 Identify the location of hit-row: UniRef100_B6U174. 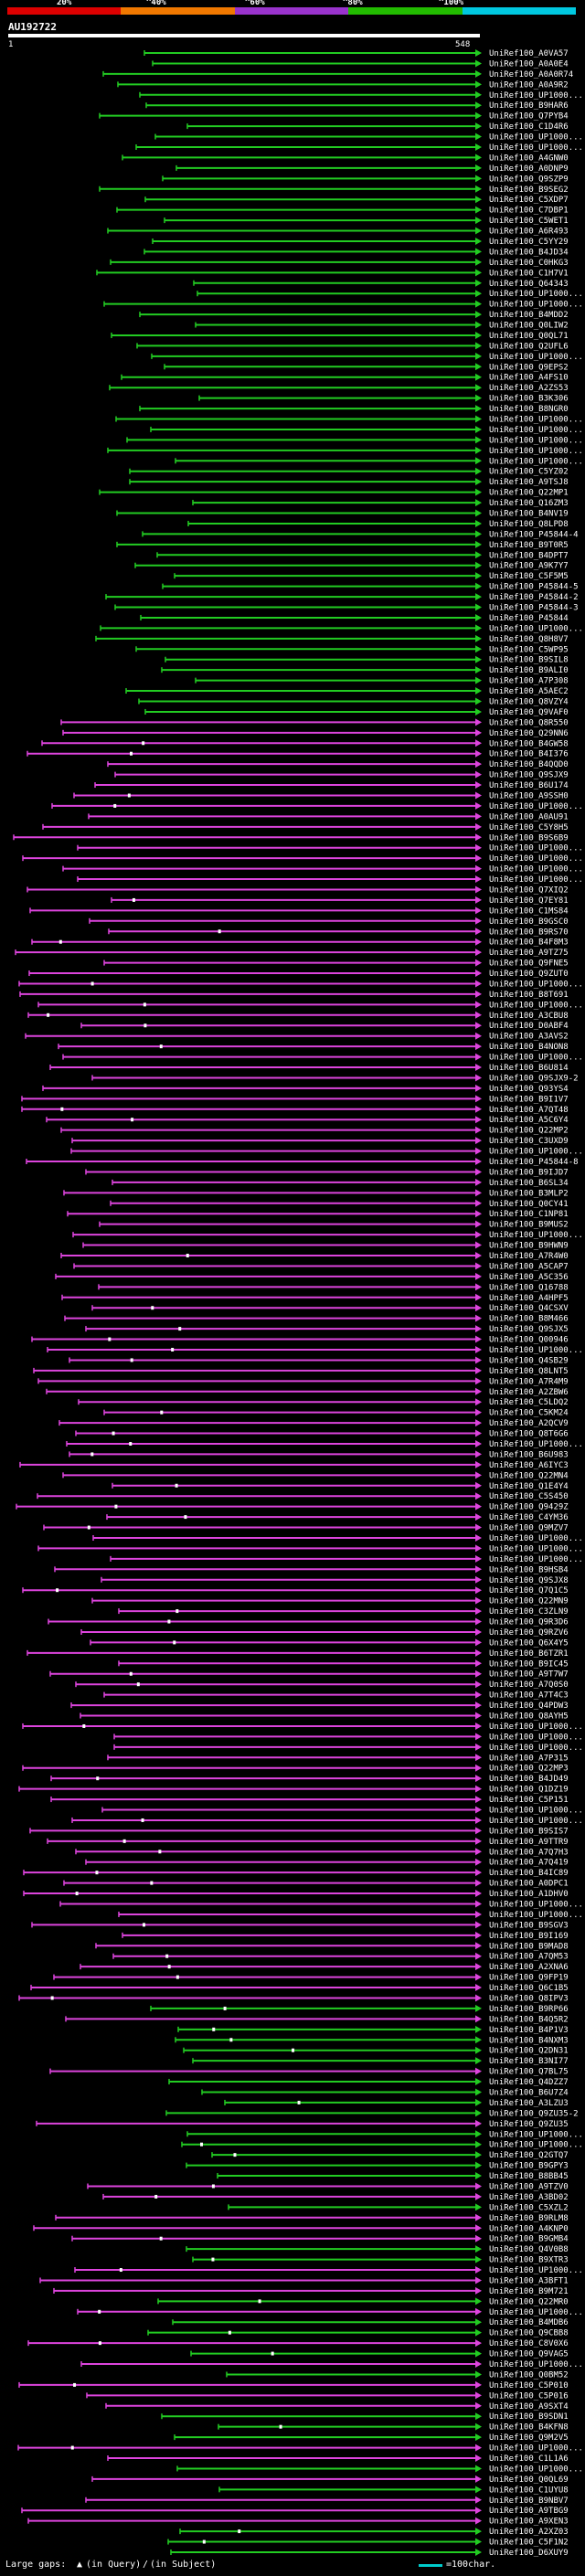
(331, 785).